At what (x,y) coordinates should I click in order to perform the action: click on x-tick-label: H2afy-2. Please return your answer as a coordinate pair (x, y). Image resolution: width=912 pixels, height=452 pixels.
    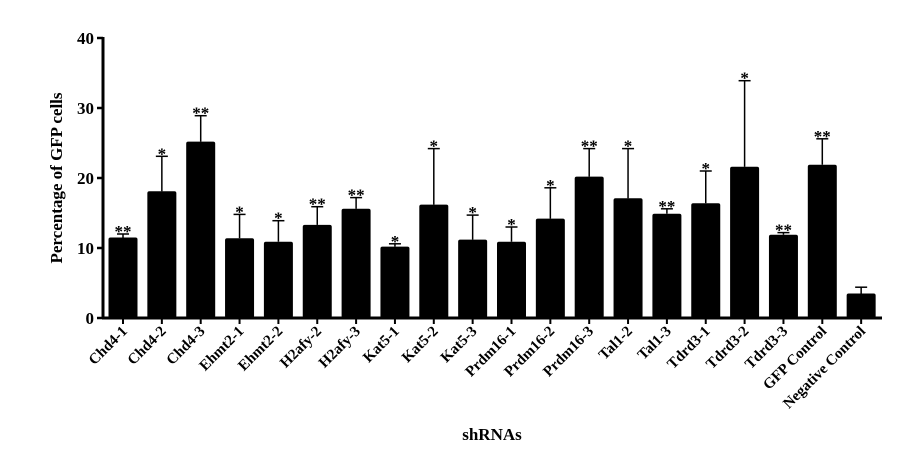
    Looking at the image, I should click on (301, 348).